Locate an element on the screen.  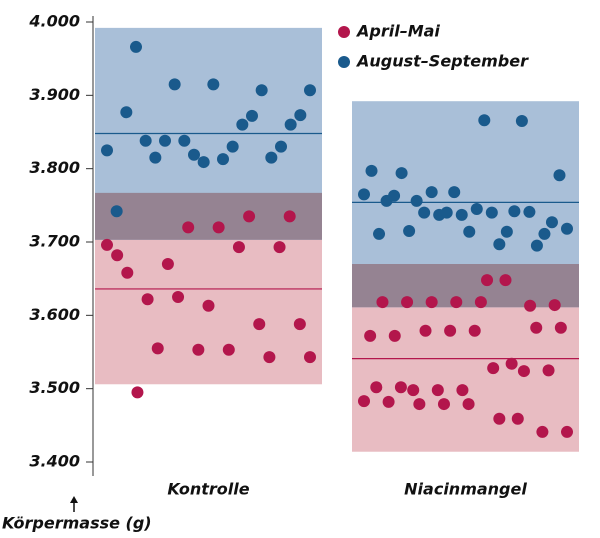
y-tick-label: 3.600 is located at coordinates (54, 314).